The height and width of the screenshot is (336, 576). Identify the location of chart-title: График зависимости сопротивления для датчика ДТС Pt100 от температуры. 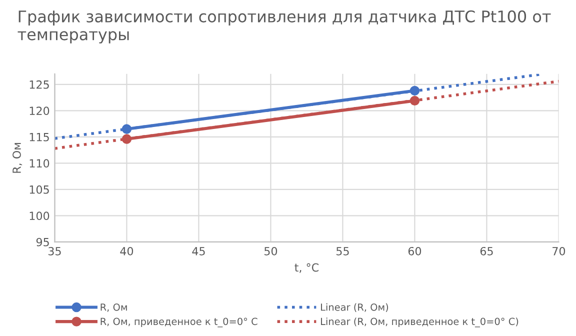
(284, 27).